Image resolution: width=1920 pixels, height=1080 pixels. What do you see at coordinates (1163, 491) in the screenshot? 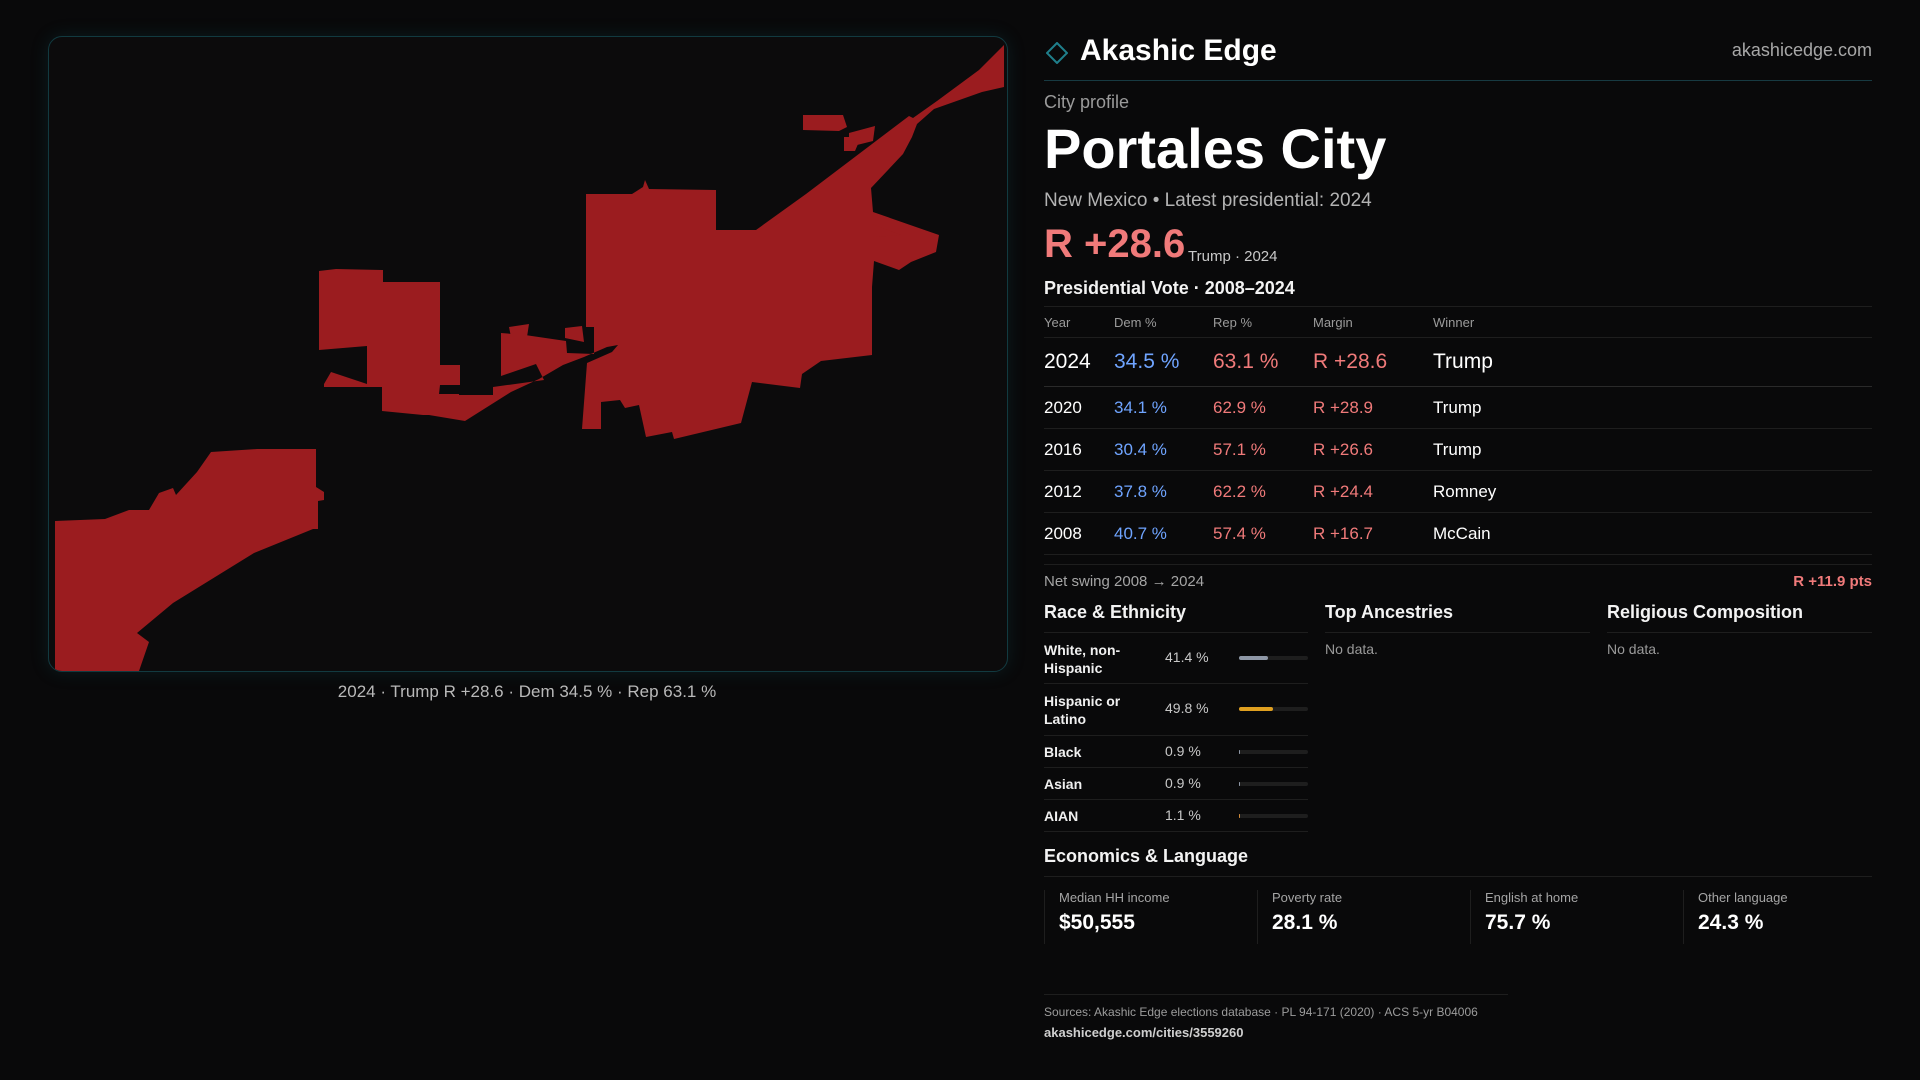
I see `row-dem: 37.8 %` at bounding box center [1163, 491].